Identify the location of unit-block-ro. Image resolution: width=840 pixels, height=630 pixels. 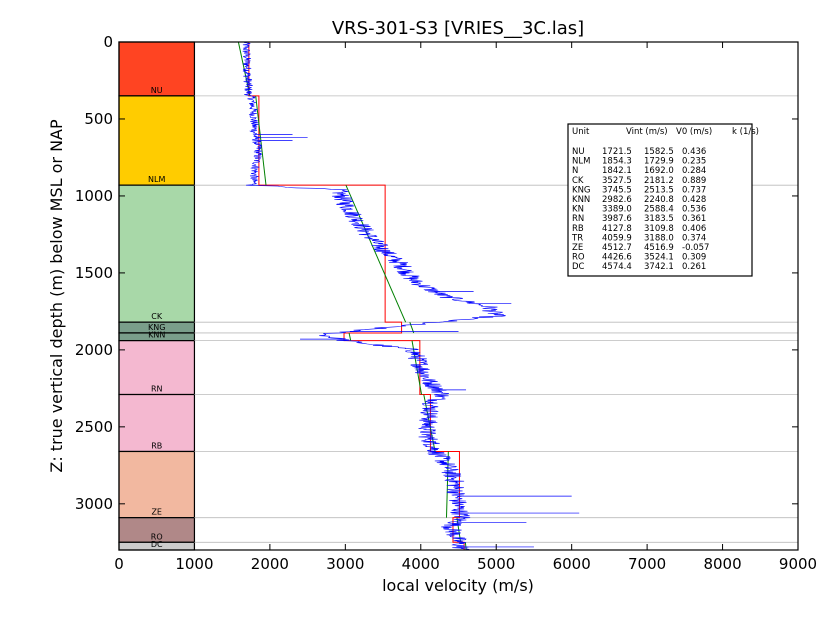
(157, 530).